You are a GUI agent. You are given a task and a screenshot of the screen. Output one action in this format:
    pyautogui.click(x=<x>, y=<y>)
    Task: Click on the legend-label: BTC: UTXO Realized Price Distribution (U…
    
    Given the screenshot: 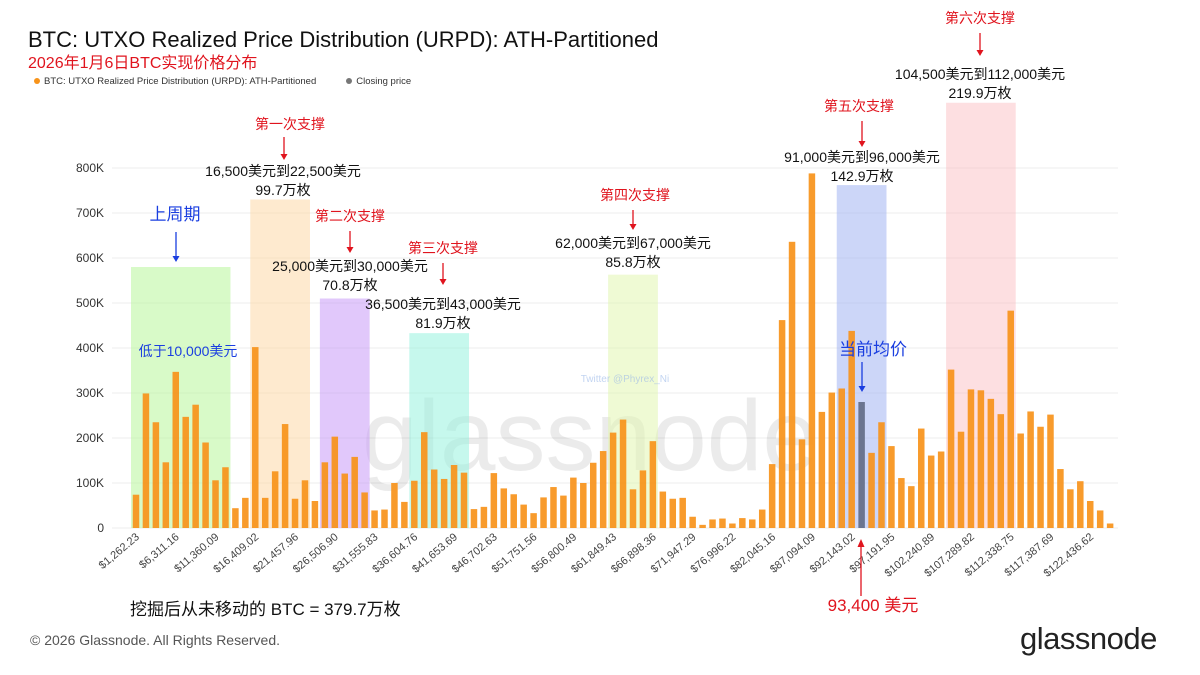 What is the action you would take?
    pyautogui.click(x=180, y=81)
    